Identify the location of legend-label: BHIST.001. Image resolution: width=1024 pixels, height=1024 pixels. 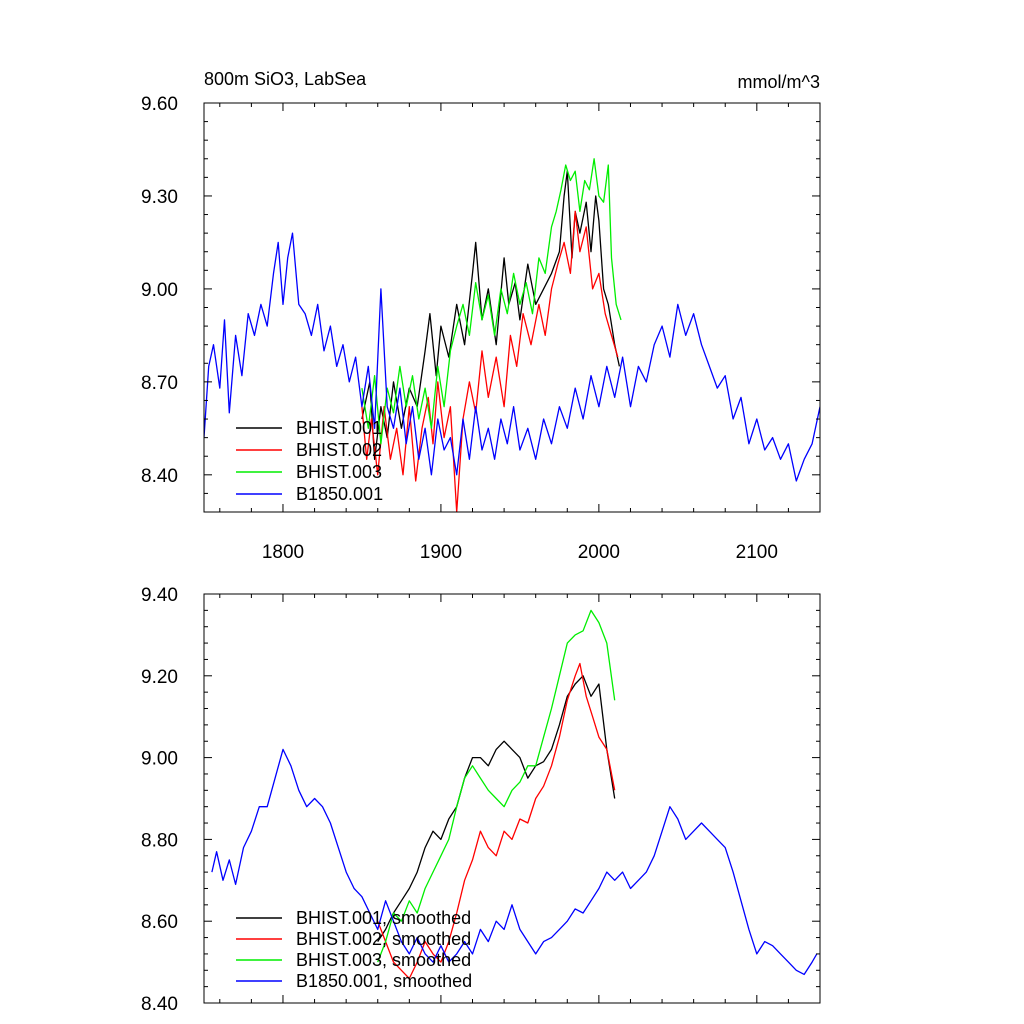
(339, 428).